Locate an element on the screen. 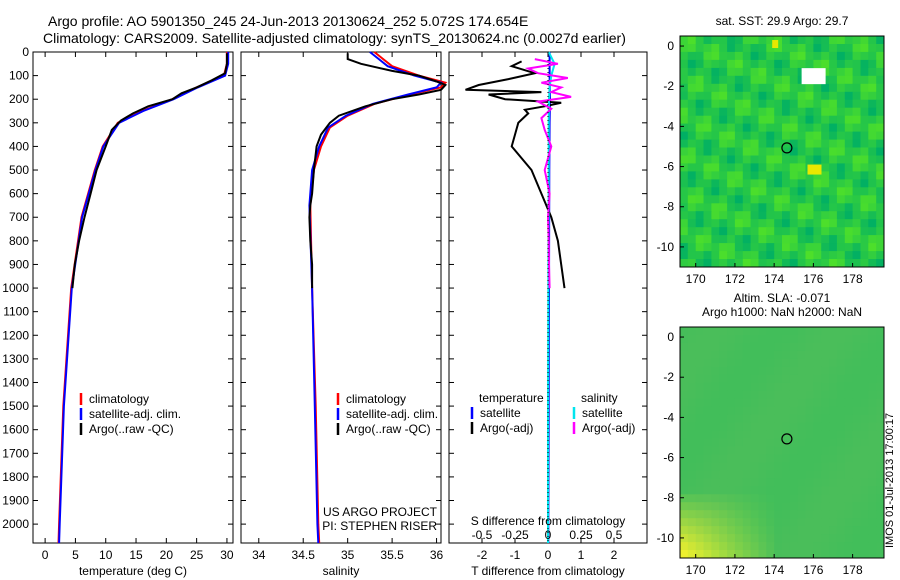 Image resolution: width=900 pixels, height=580 pixels. sla-map-xtick-label: 176 is located at coordinates (813, 570).